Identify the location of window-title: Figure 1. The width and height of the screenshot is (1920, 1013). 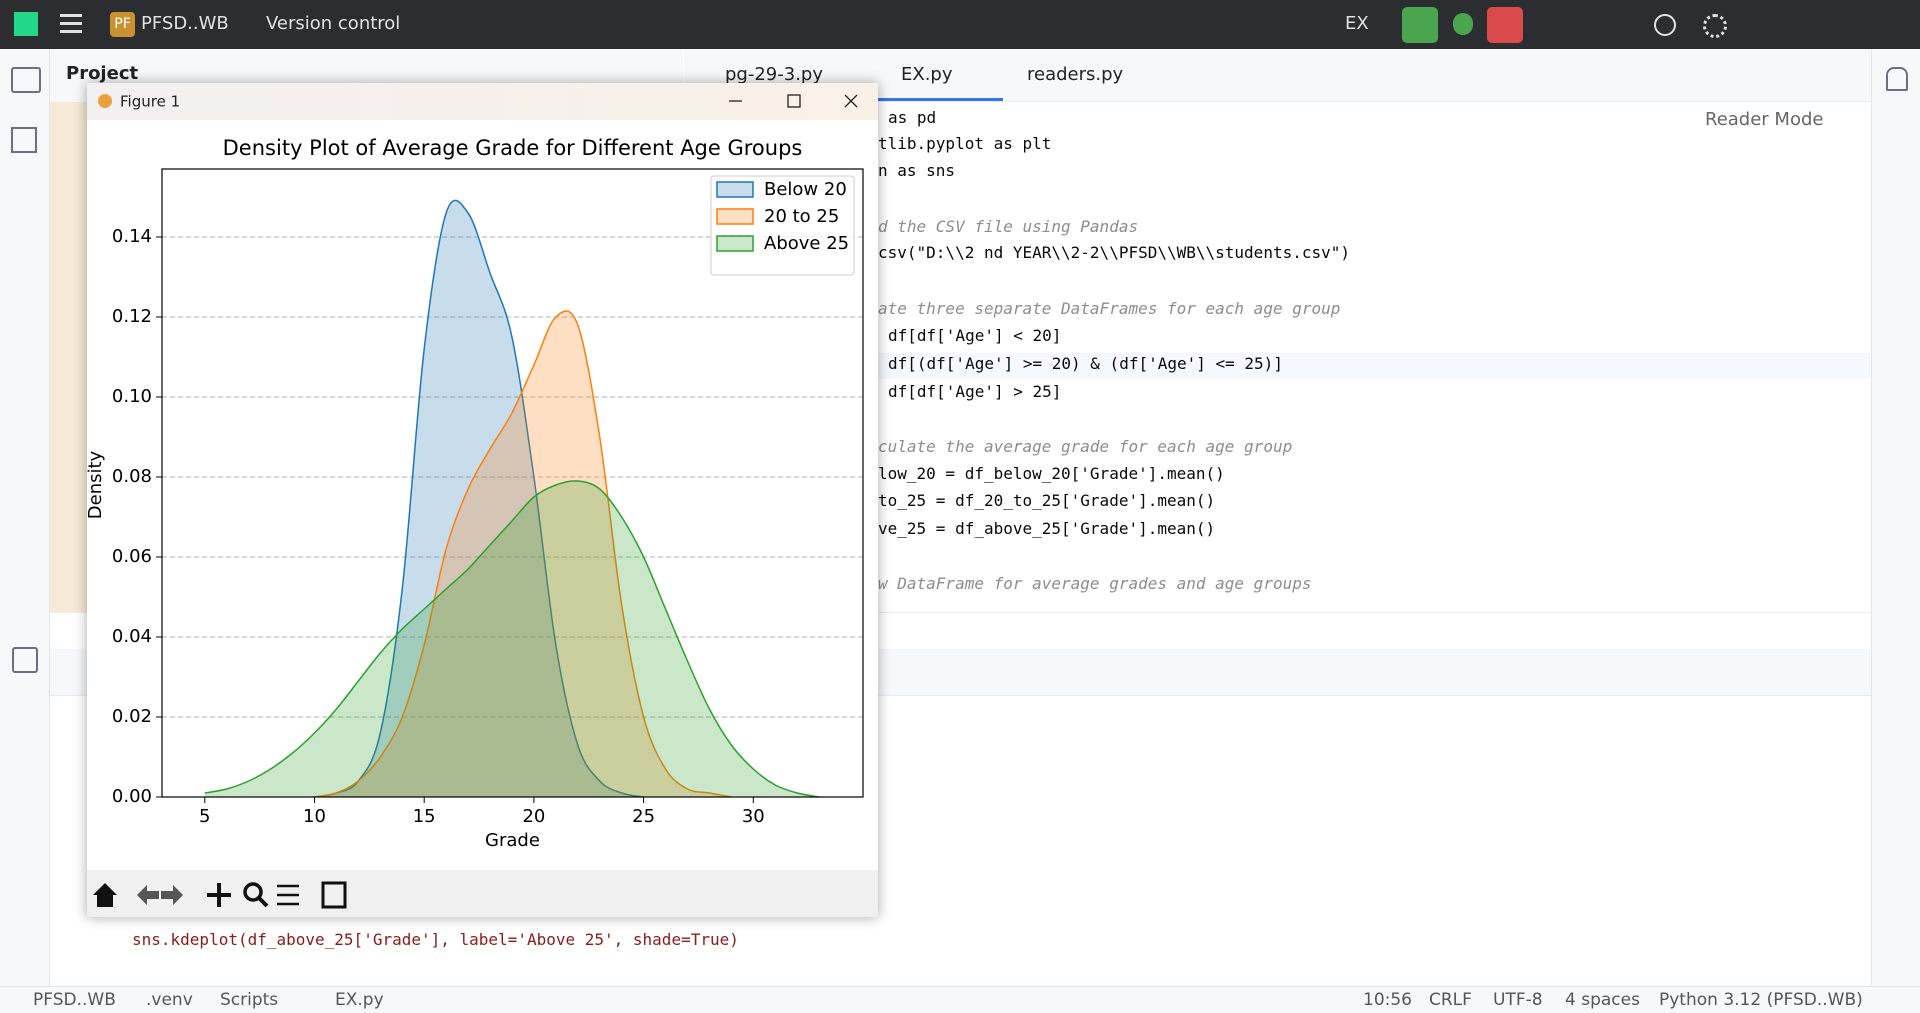
(150, 102).